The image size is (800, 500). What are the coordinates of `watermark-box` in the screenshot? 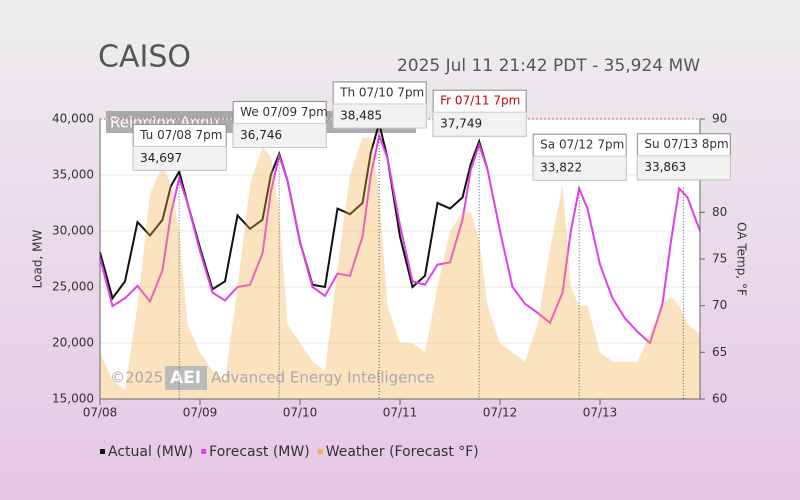 It's located at (186, 378).